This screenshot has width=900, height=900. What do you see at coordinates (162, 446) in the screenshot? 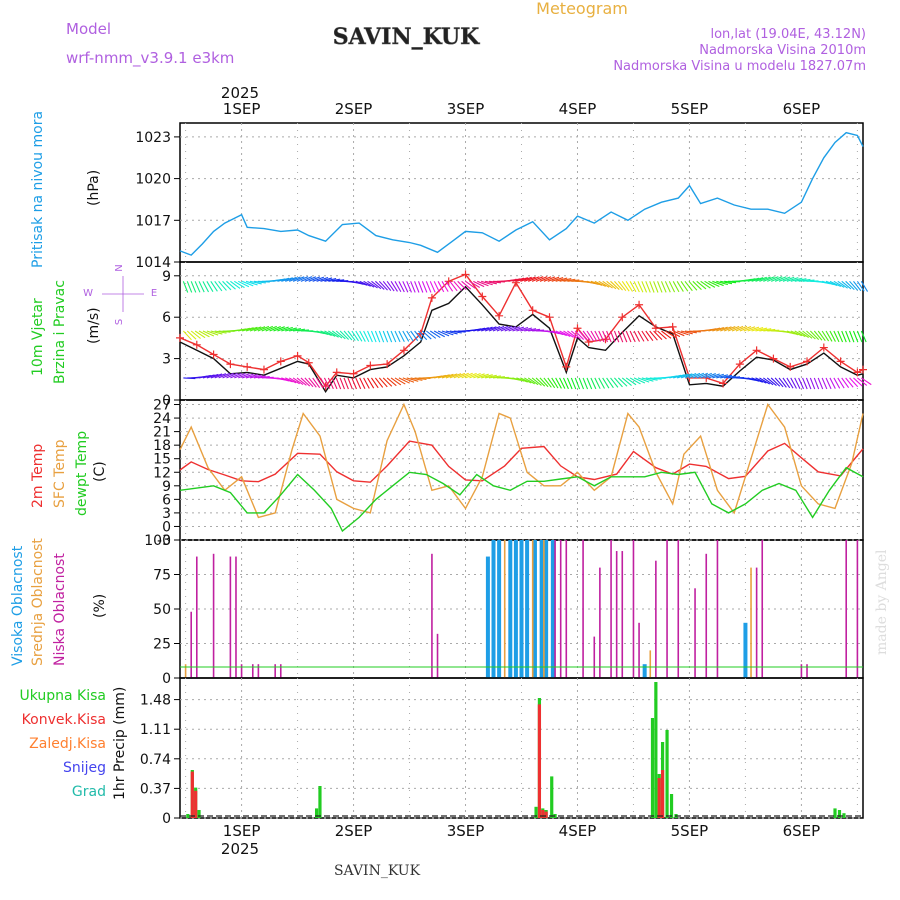
I see `y-tick-label: 18` at bounding box center [162, 446].